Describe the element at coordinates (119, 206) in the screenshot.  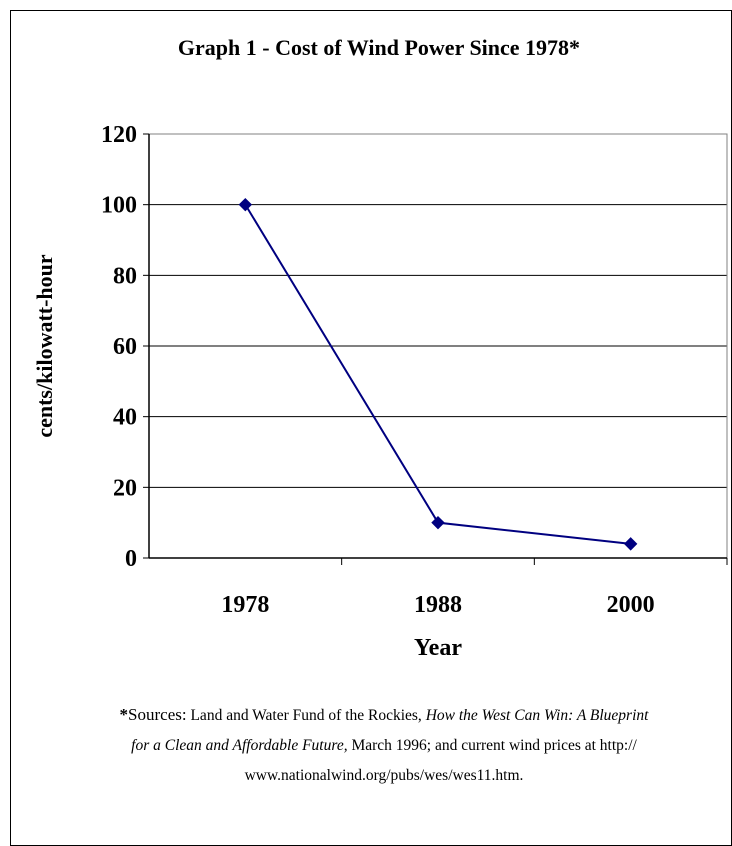
I see `y-tick-label: 100` at that location.